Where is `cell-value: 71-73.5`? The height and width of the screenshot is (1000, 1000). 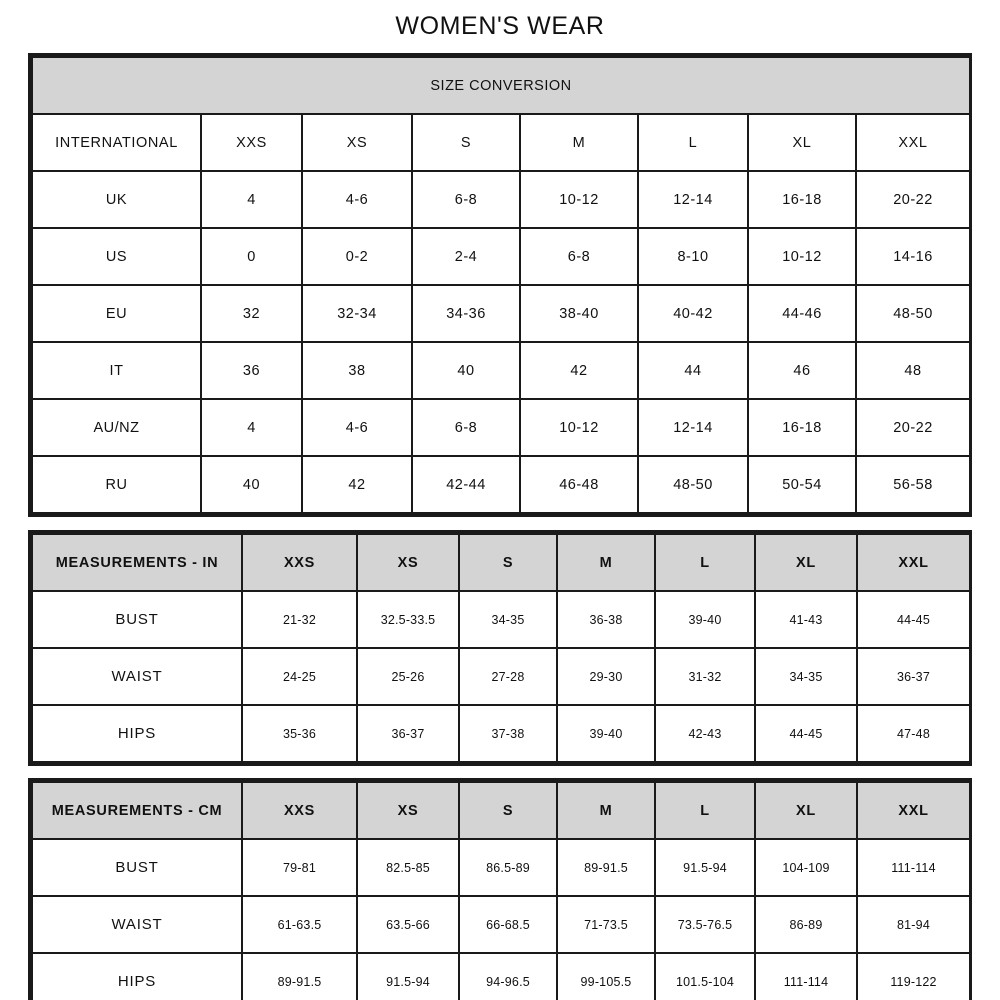 cell-value: 71-73.5 is located at coordinates (606, 924).